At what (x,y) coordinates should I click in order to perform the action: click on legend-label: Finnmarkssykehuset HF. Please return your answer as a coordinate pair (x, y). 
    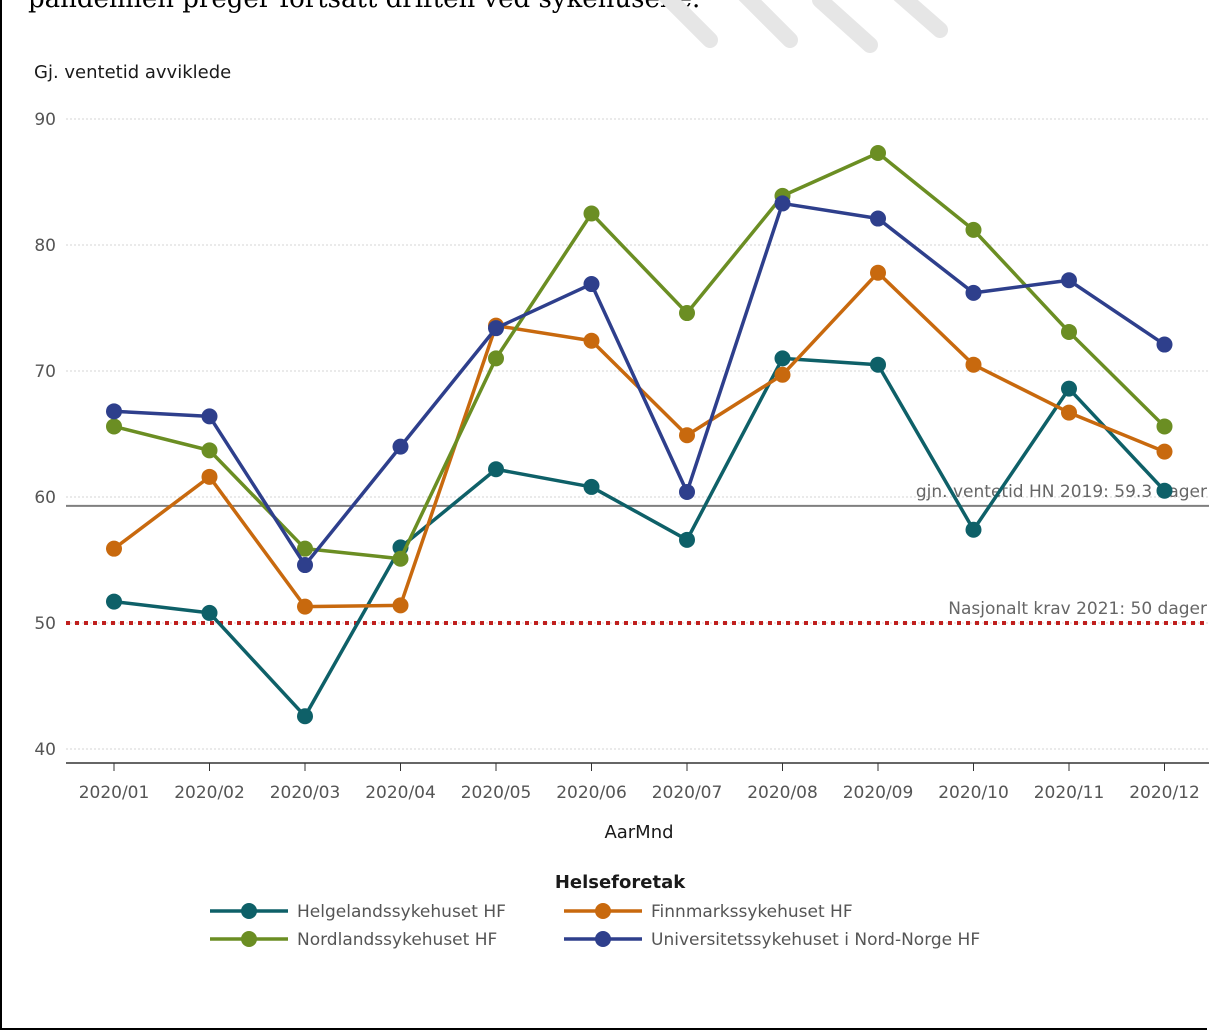
    Looking at the image, I should click on (752, 912).